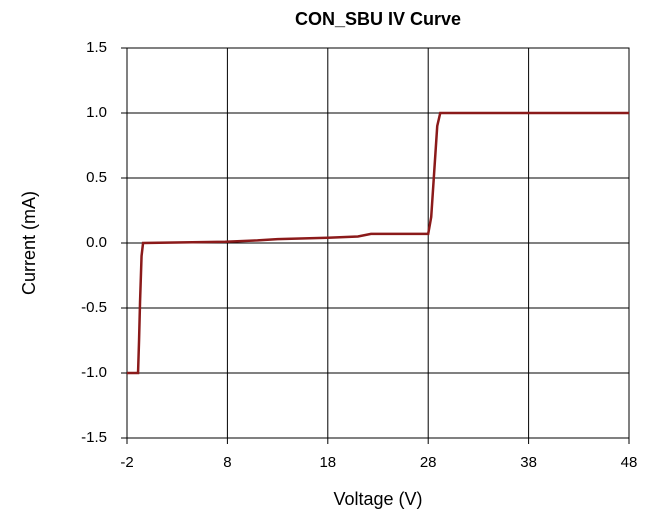 The width and height of the screenshot is (652, 522). What do you see at coordinates (629, 462) in the screenshot?
I see `x-tick-label: 48` at bounding box center [629, 462].